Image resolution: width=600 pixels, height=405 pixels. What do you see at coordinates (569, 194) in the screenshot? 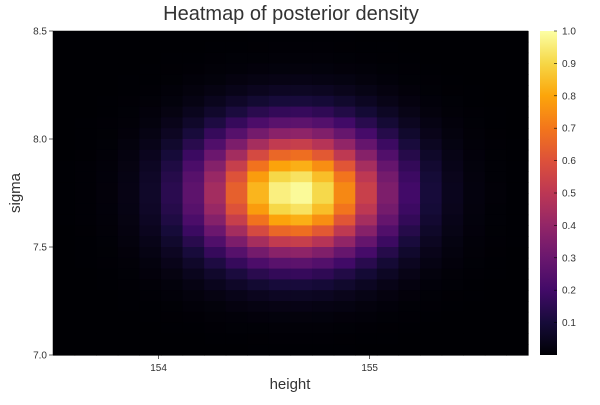
I see `colorbar-tick-label: 0.5` at bounding box center [569, 194].